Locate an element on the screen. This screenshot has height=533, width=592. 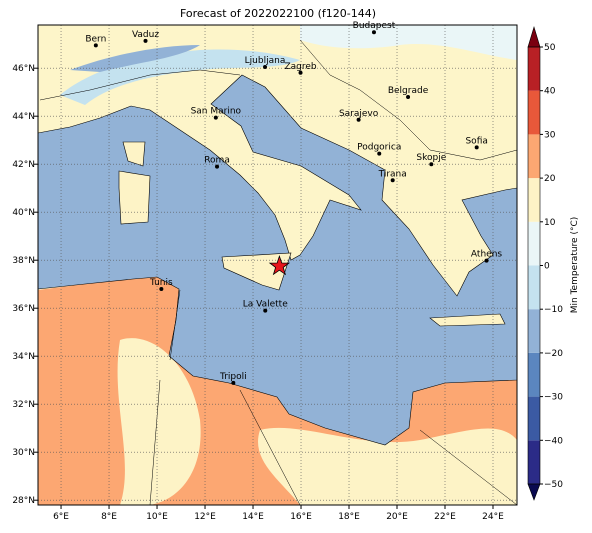
x-tick-label: 8°E is located at coordinates (109, 517).